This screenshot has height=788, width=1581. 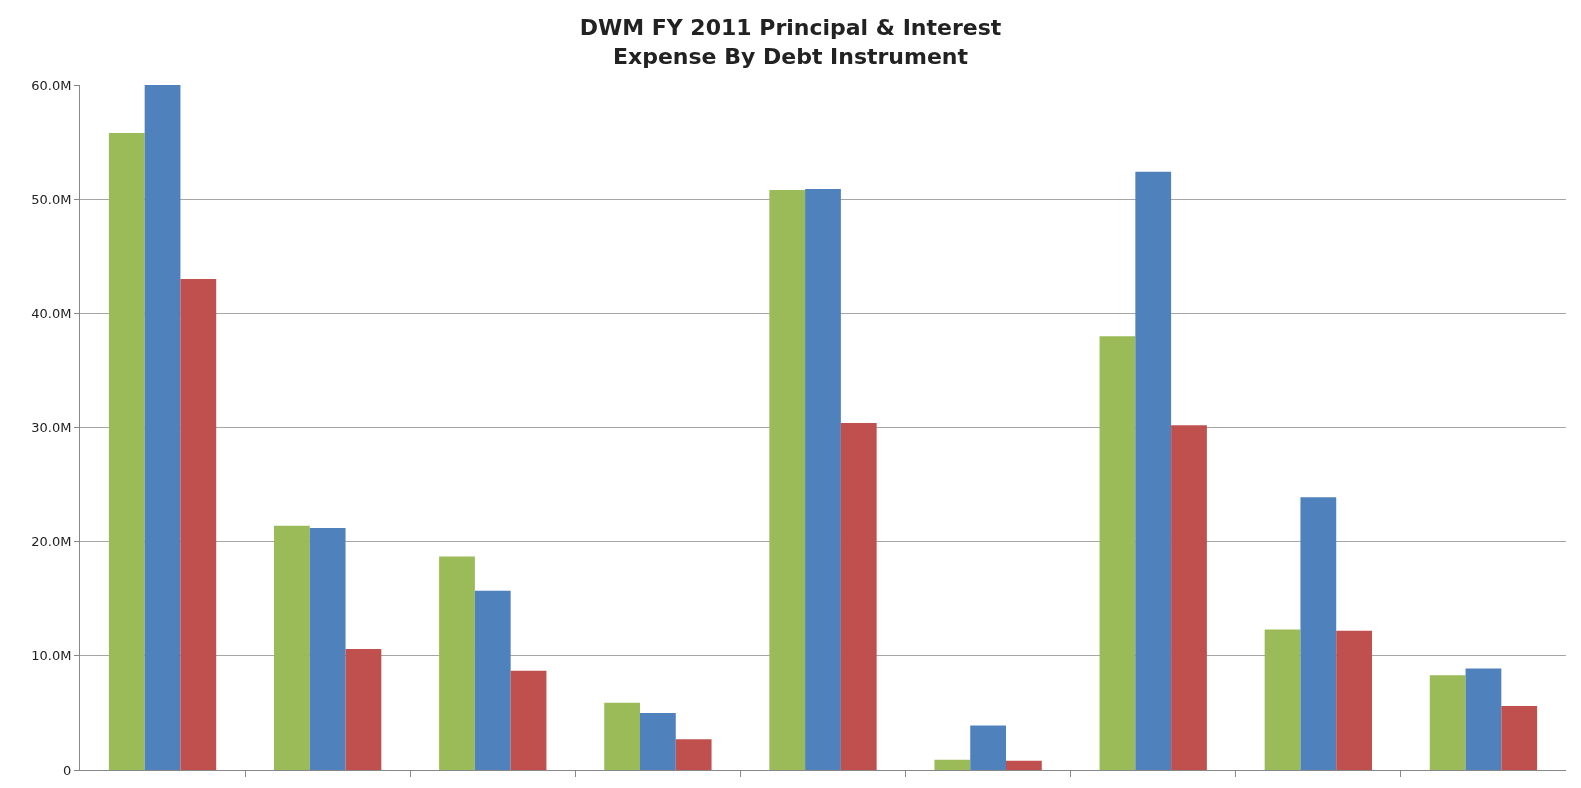 What do you see at coordinates (51, 542) in the screenshot?
I see `y-tick-label: 20.0M` at bounding box center [51, 542].